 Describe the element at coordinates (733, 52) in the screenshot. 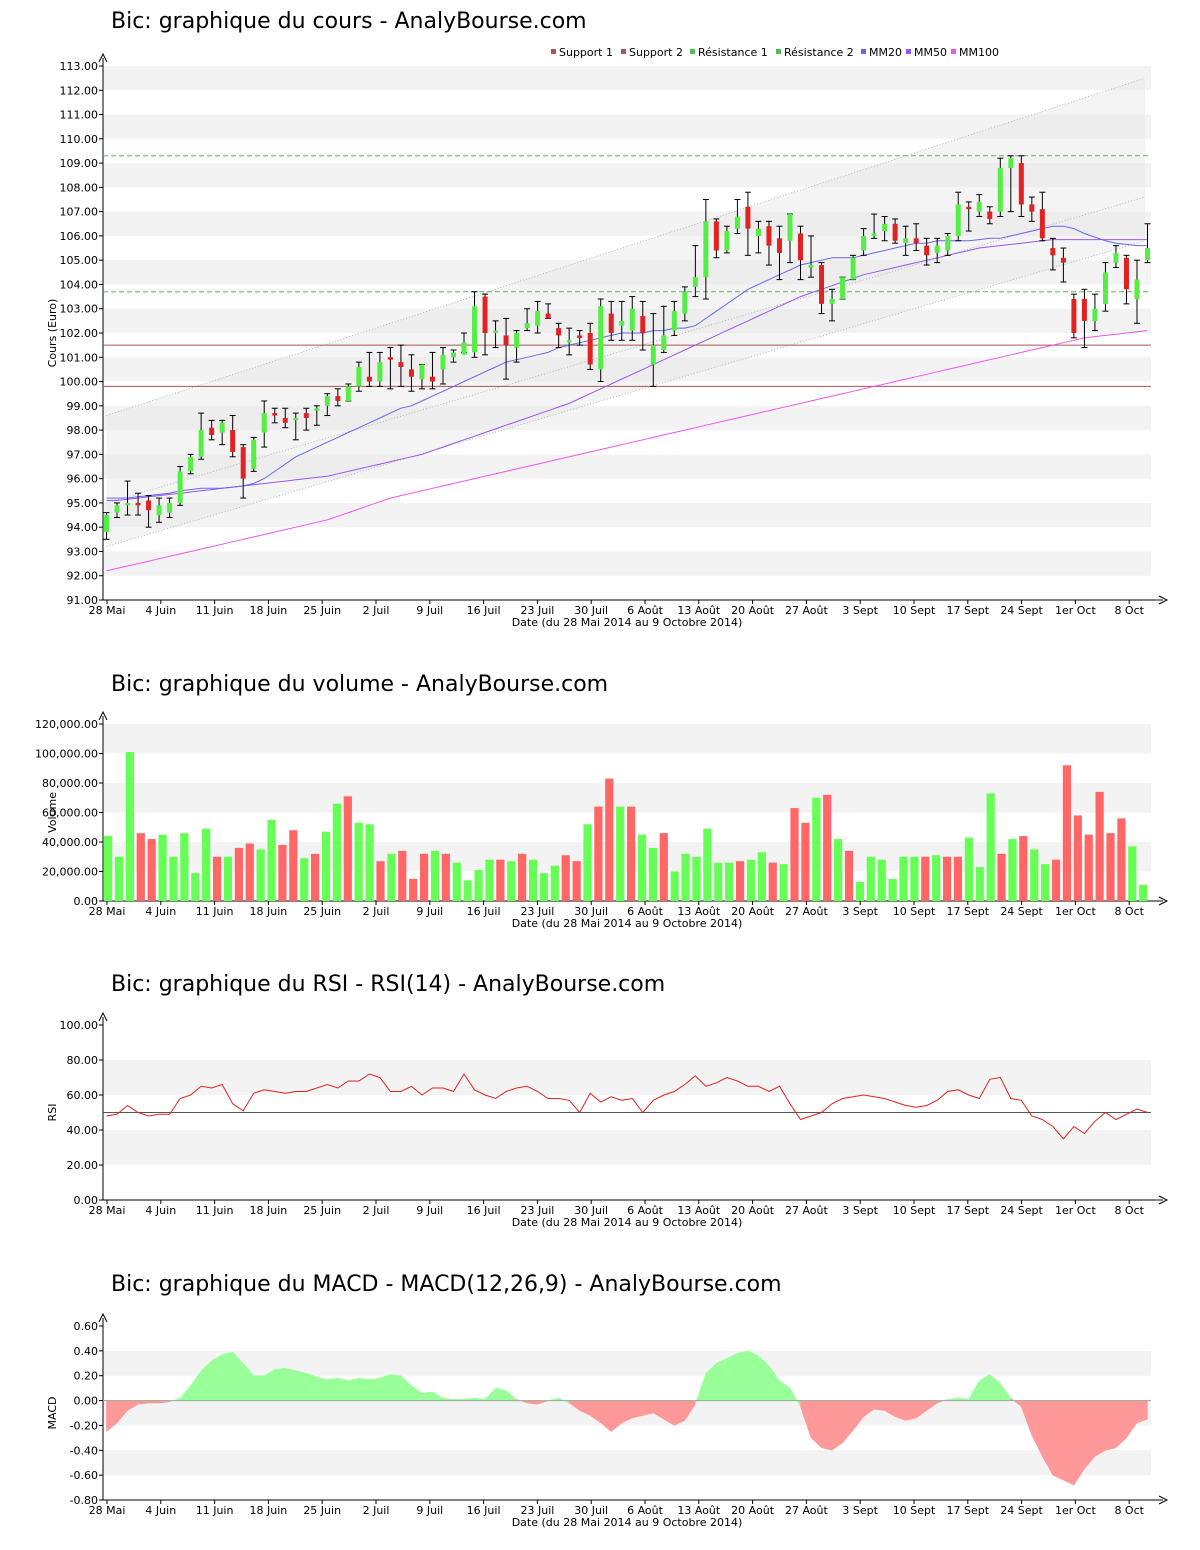

I see `legend-label: Résistance 1` at that location.